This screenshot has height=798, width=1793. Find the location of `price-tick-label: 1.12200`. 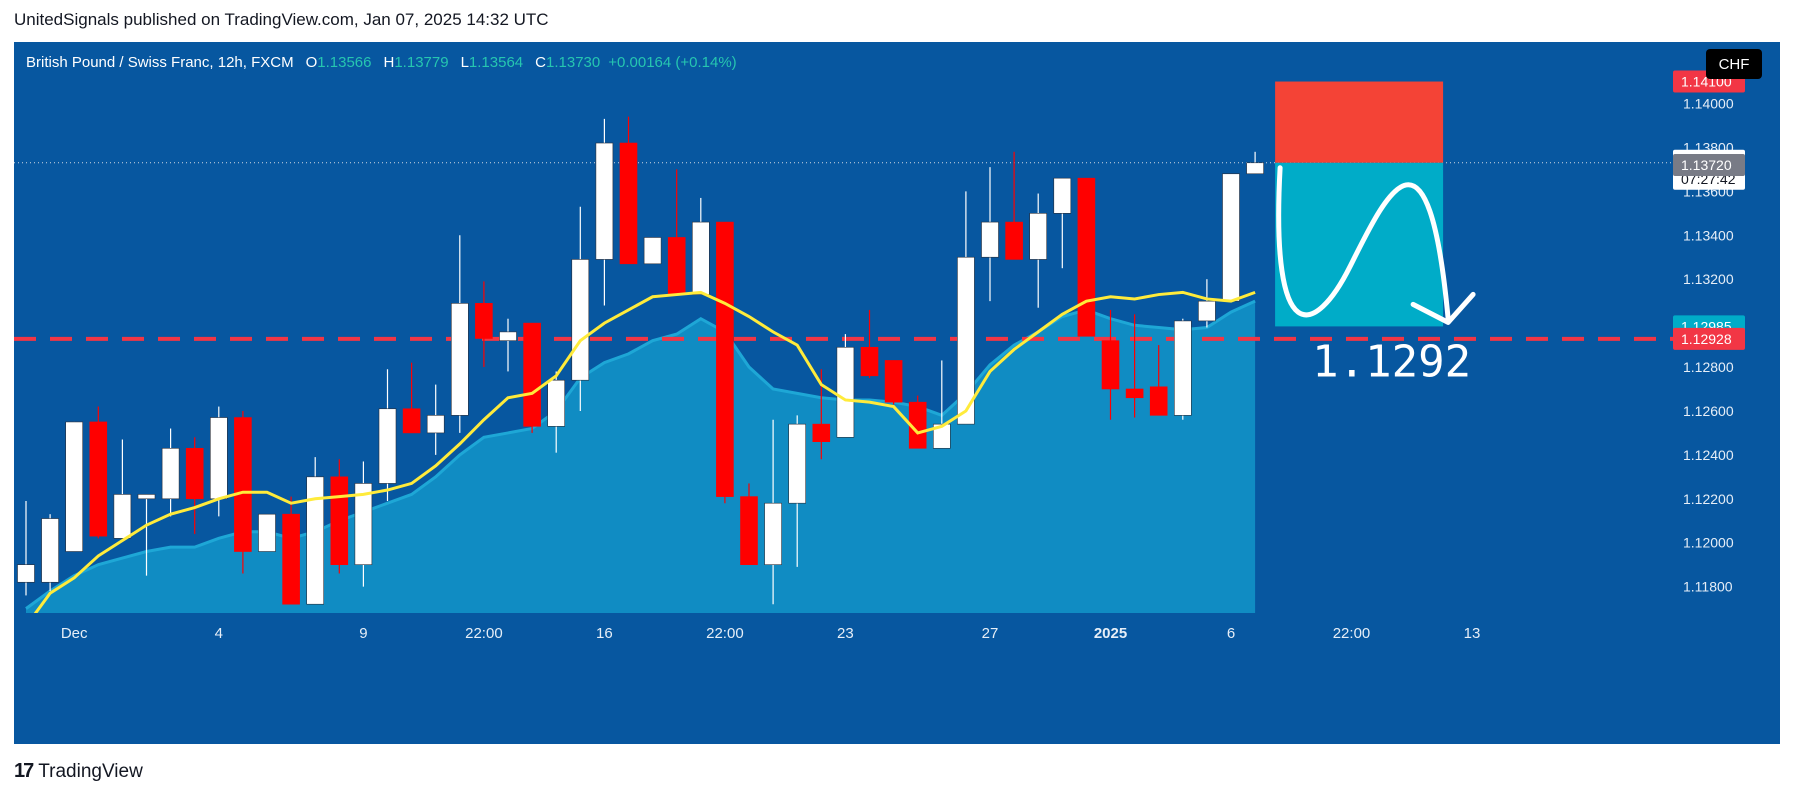

price-tick-label: 1.12200 is located at coordinates (1708, 499).